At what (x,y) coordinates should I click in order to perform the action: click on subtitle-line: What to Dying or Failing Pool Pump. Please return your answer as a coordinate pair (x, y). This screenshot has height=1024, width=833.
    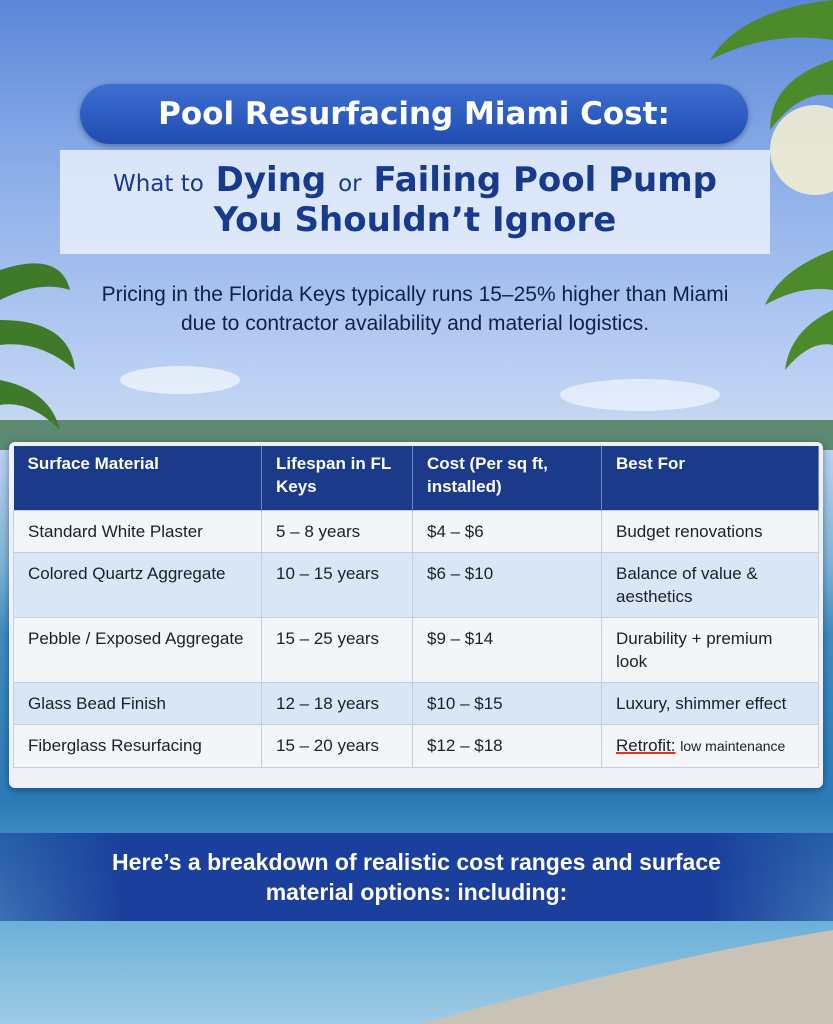
    Looking at the image, I should click on (415, 180).